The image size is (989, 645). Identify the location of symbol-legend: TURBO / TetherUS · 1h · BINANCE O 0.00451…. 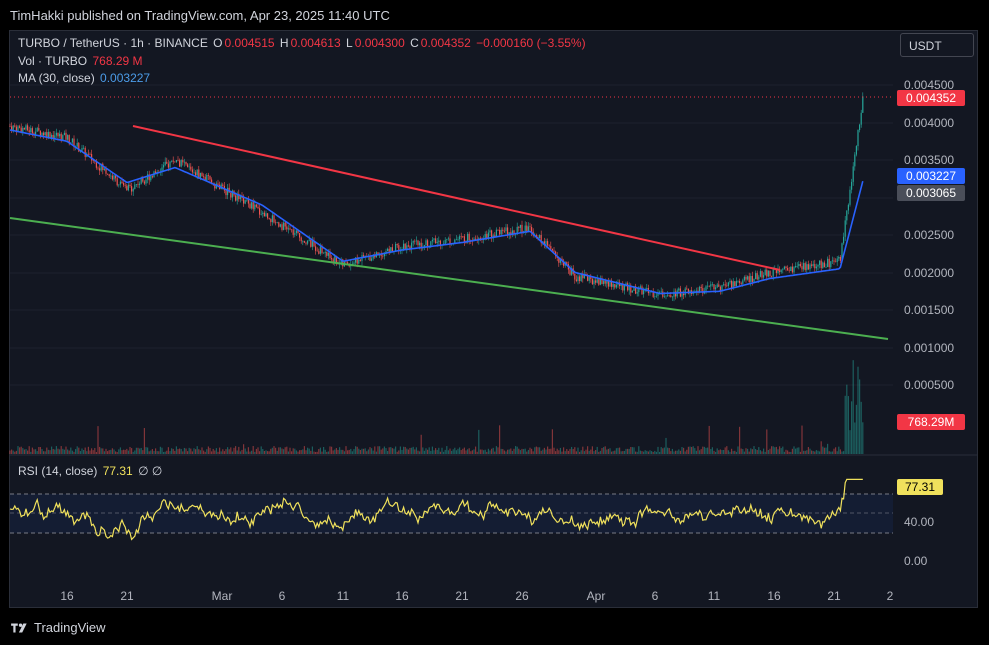
(303, 43).